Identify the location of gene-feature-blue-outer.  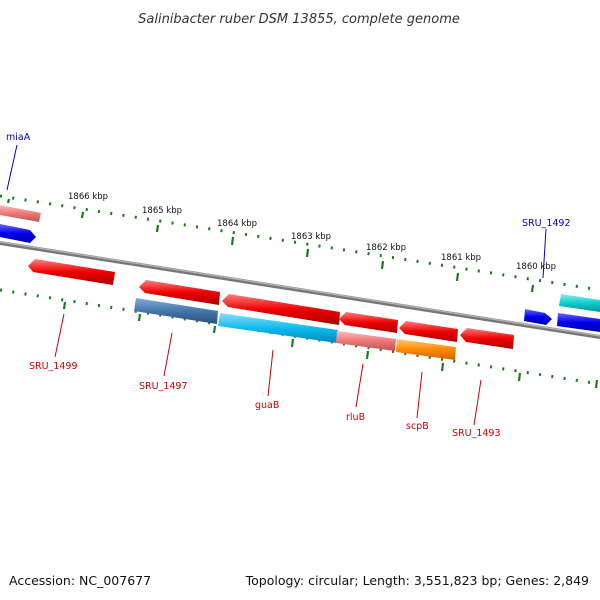
(18, 233).